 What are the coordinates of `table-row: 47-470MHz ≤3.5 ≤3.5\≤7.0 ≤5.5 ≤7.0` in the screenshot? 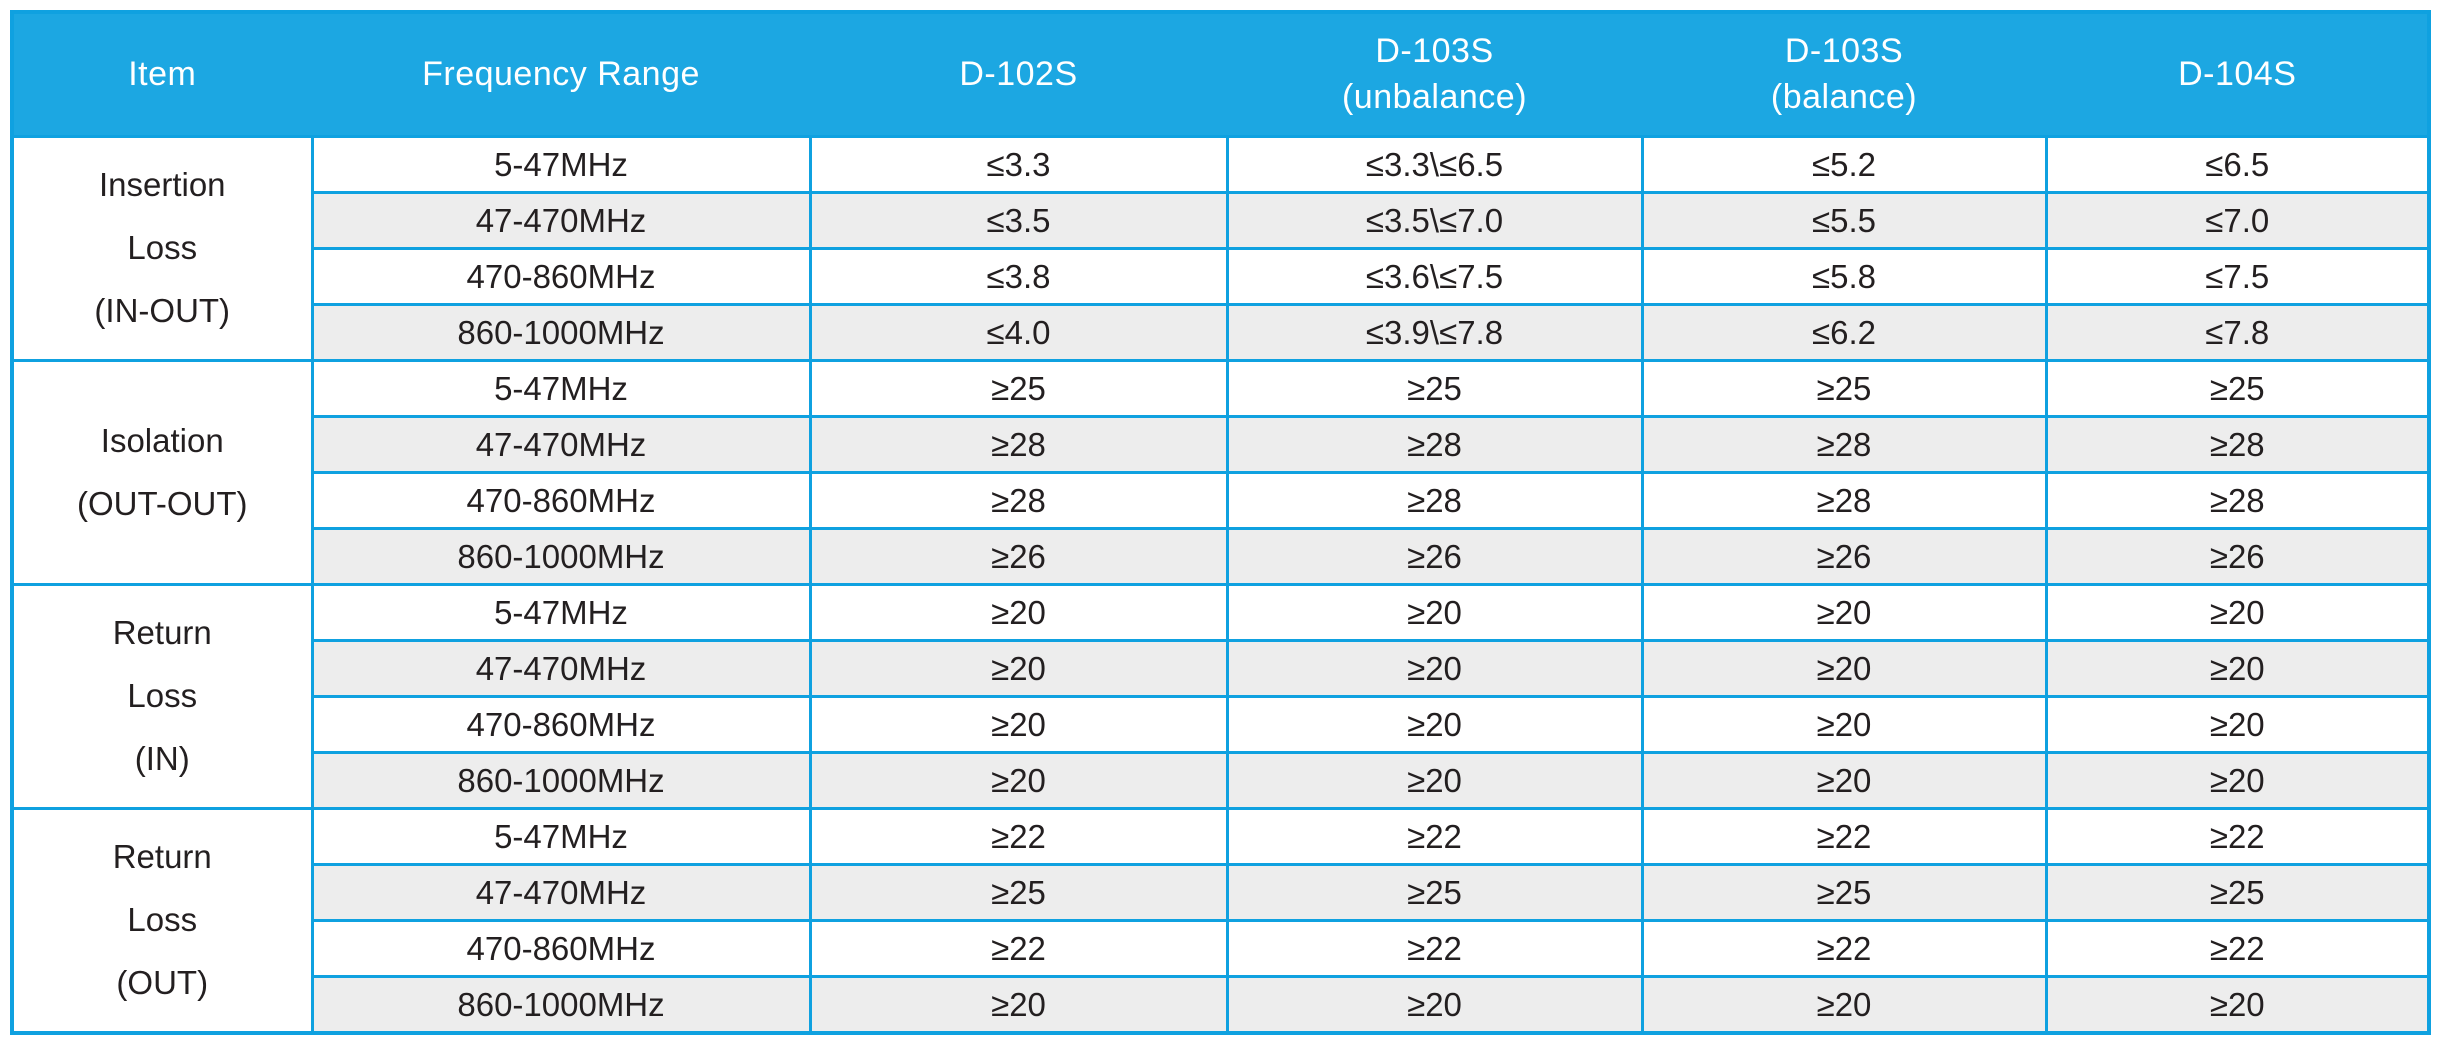 It's located at (1221, 220).